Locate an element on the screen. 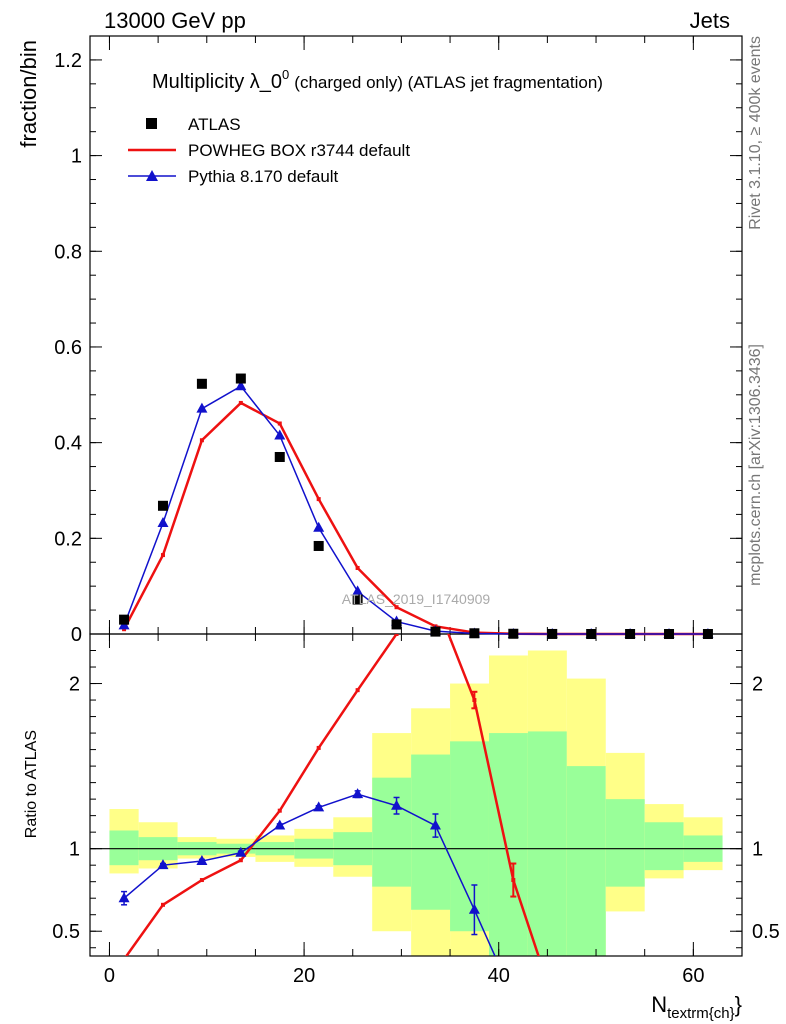 The height and width of the screenshot is (1024, 786). y-tick-label: 0.2 is located at coordinates (68, 539).